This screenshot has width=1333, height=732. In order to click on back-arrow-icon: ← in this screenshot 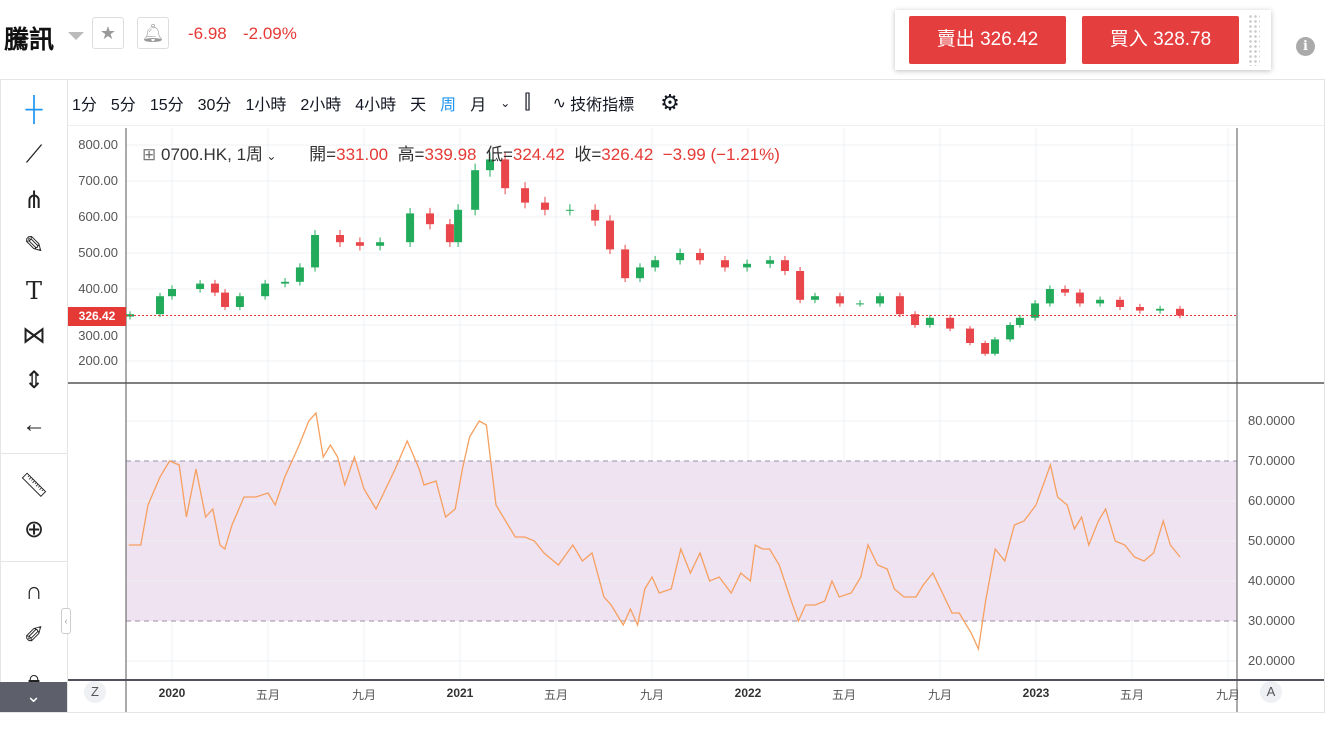, I will do `click(34, 424)`.